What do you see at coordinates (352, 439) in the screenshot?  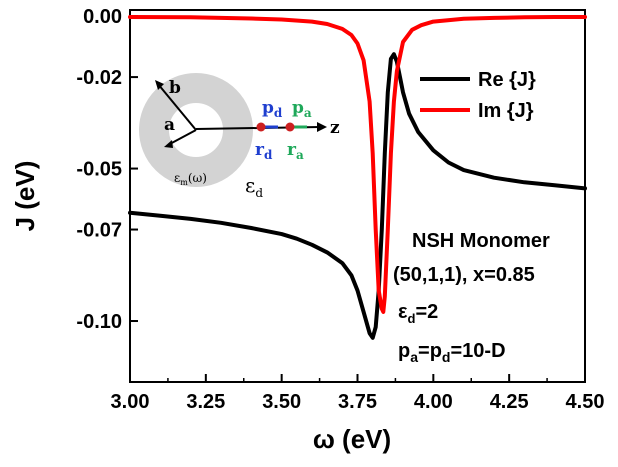 I see `x-axis-title: ω (eV)` at bounding box center [352, 439].